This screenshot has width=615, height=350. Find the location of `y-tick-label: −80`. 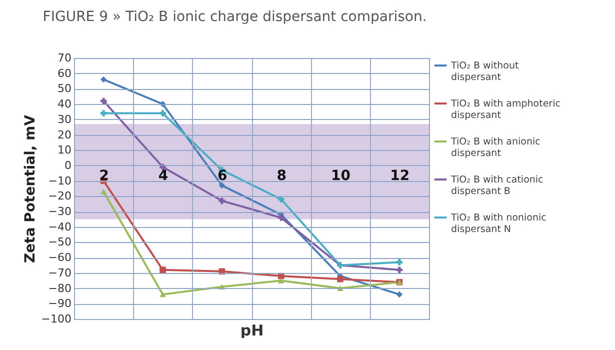

y-tick-label: −80 is located at coordinates (60, 288).